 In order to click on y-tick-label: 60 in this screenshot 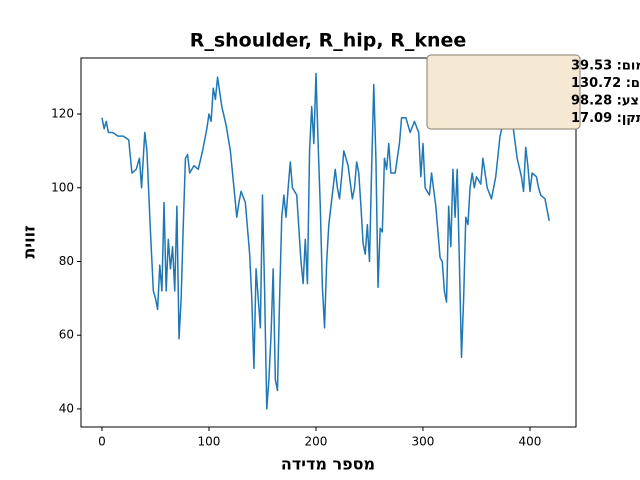, I will do `click(66, 335)`.